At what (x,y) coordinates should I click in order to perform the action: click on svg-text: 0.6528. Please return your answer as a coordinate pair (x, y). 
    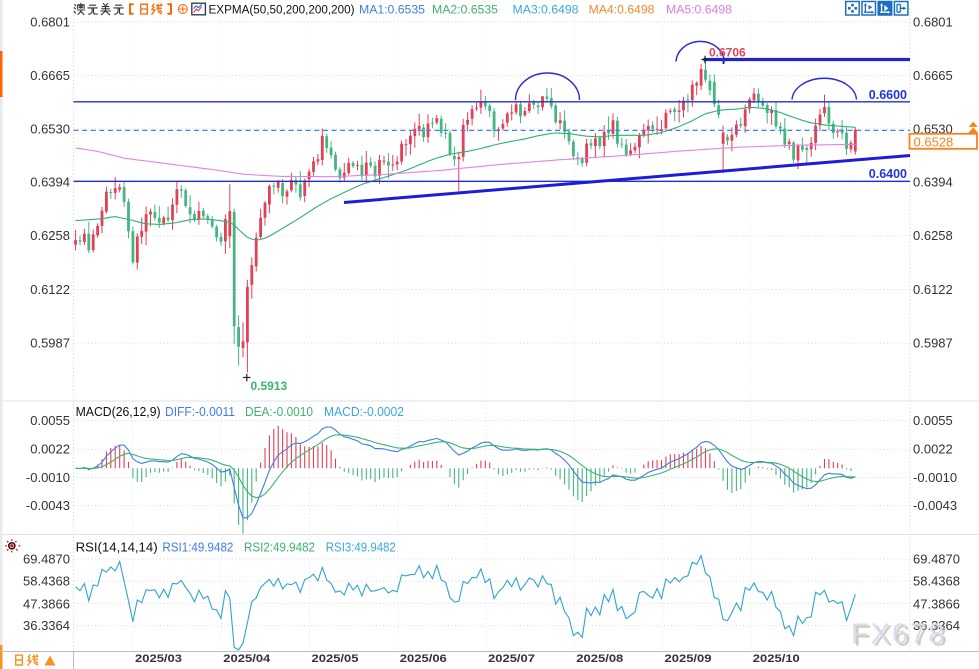
    Looking at the image, I should click on (934, 141).